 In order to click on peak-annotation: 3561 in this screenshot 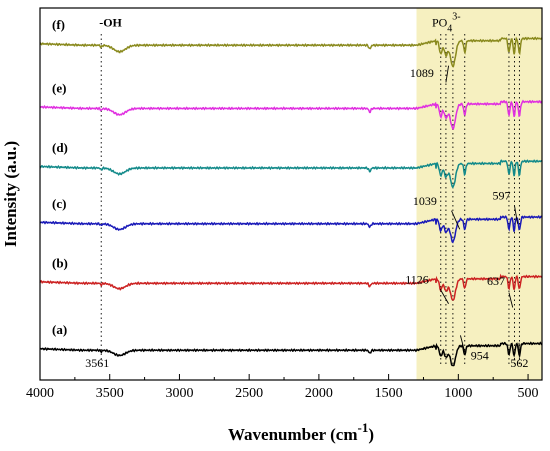, I will do `click(97, 363)`.